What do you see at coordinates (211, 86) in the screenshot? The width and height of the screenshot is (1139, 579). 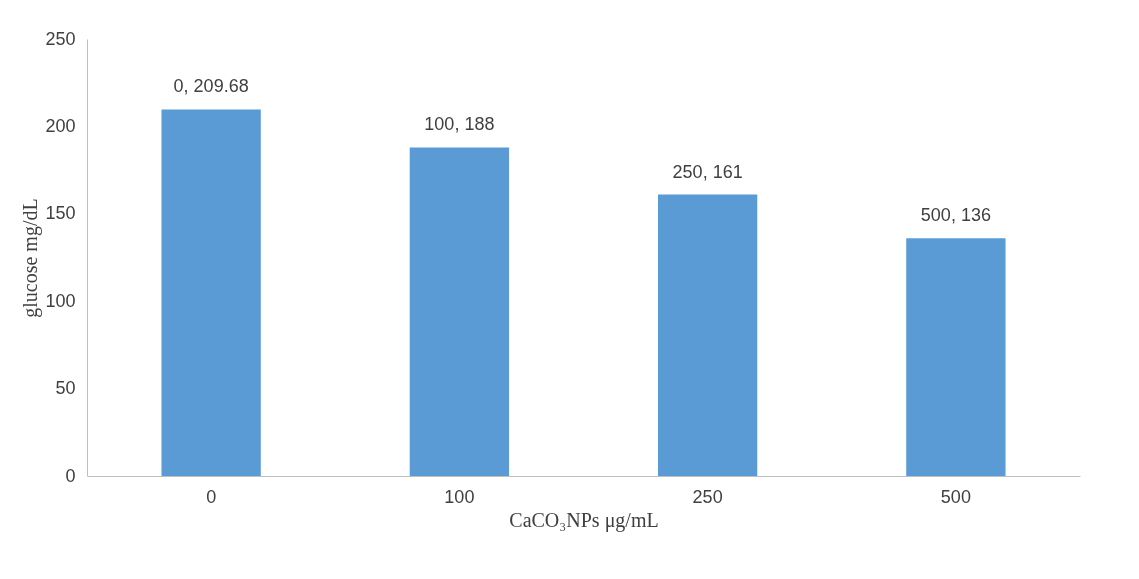 I see `data-label: 0, 209.68` at bounding box center [211, 86].